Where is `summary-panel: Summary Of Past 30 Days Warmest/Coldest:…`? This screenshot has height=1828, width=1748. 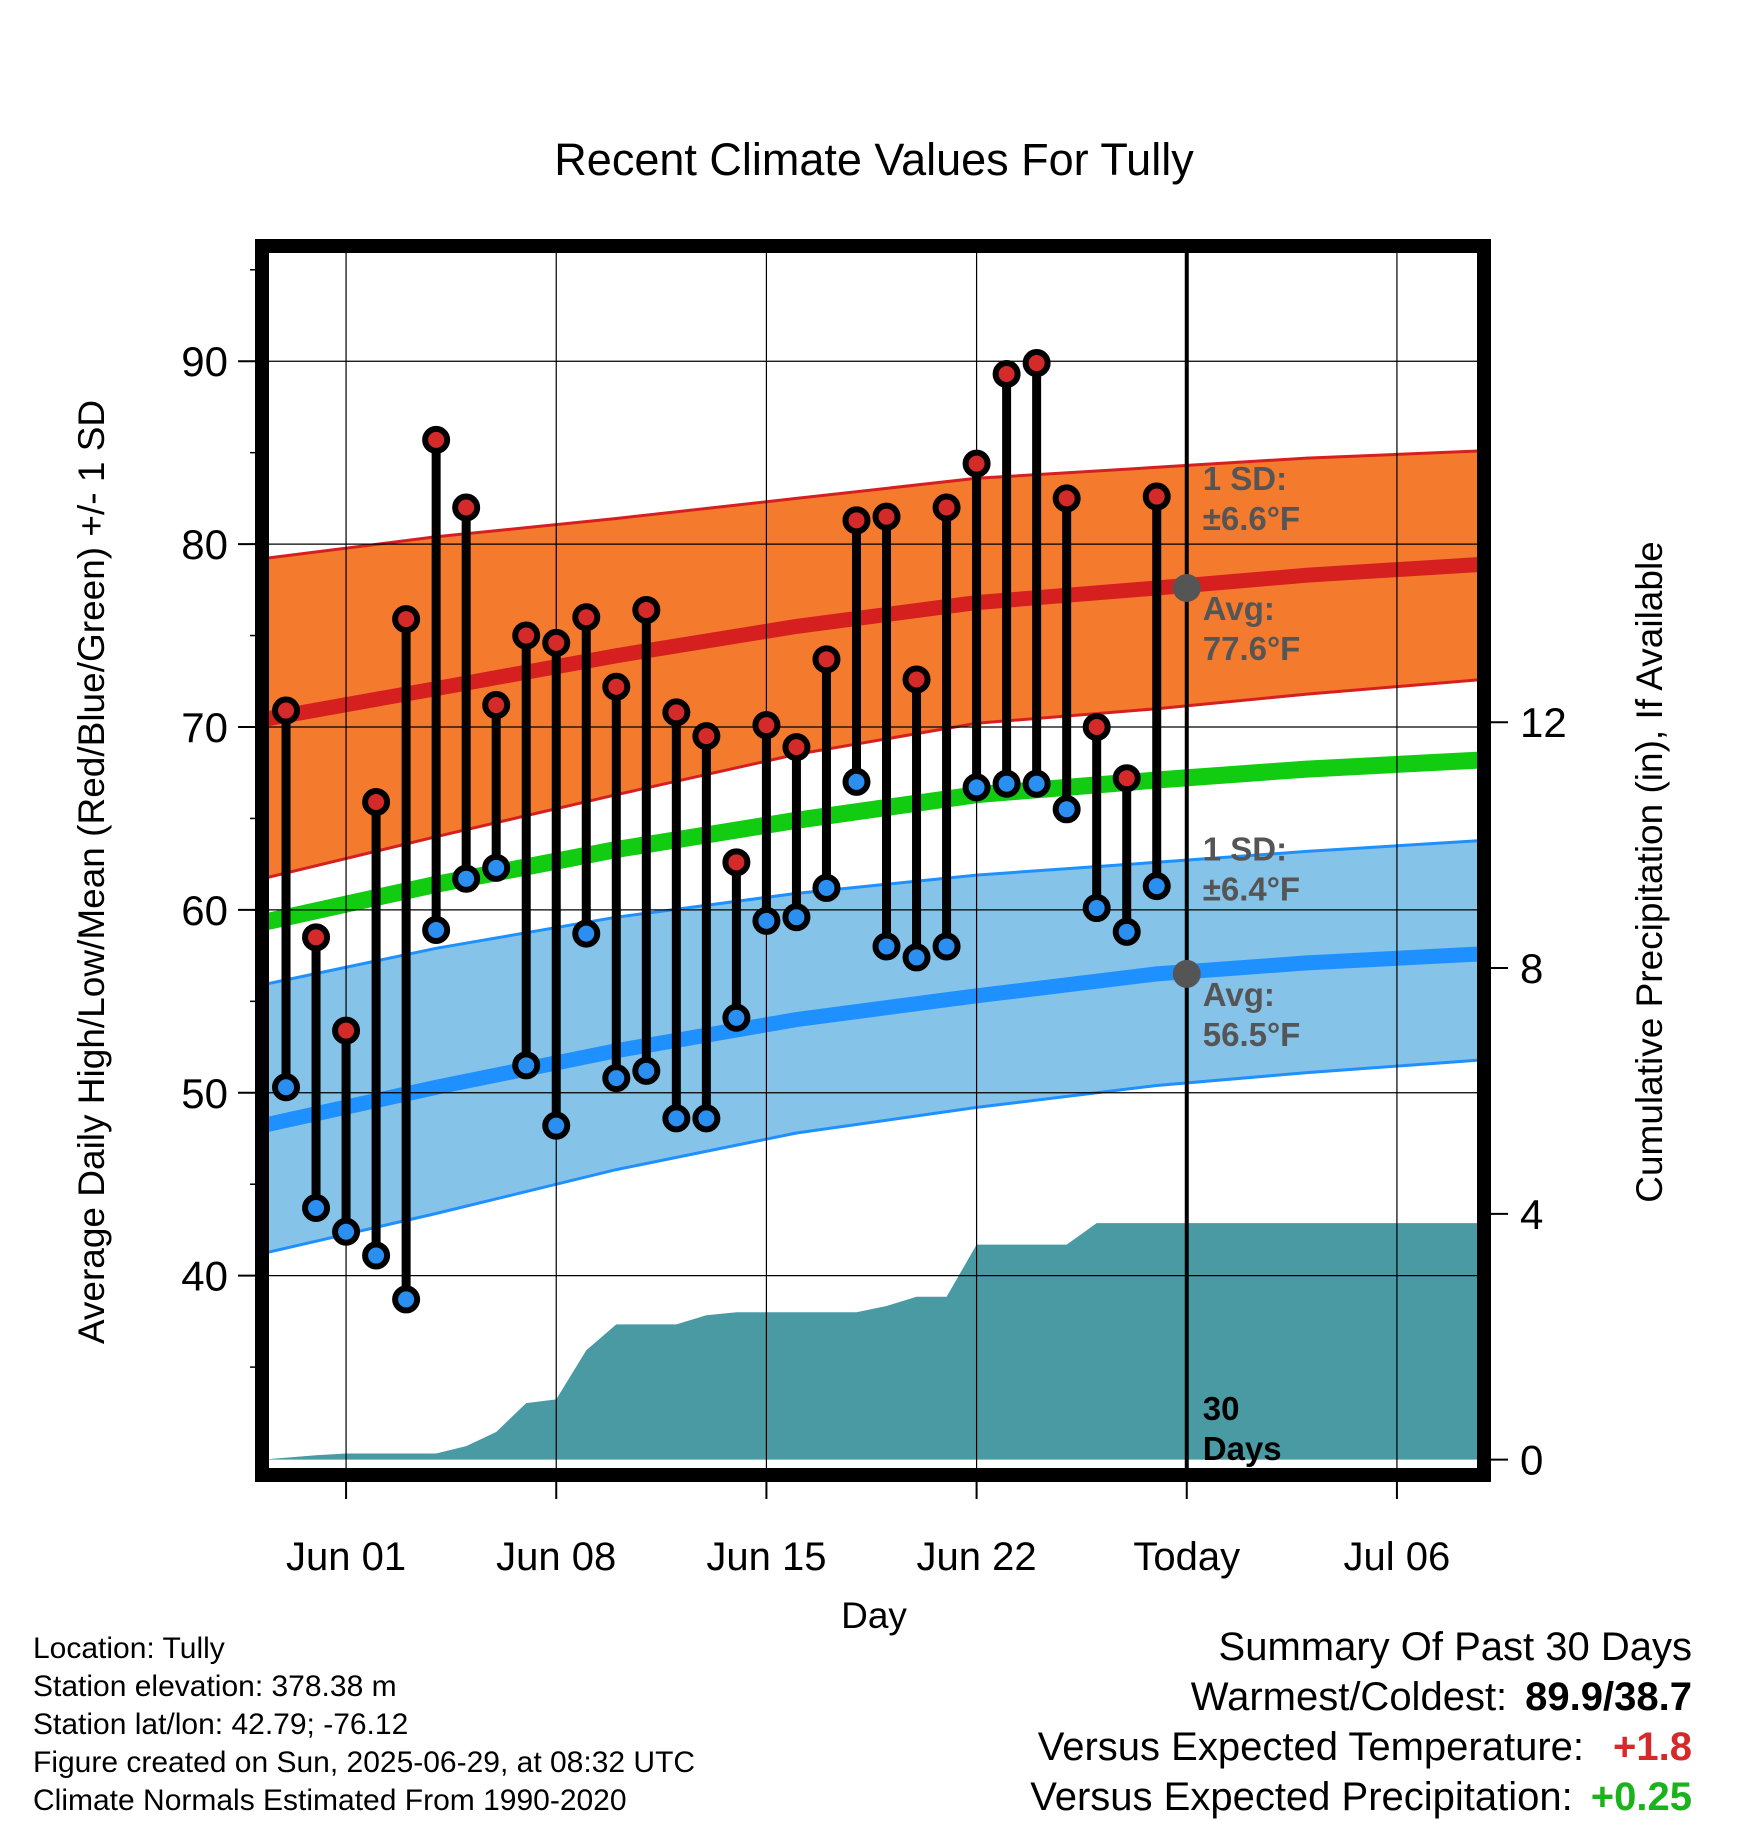 summary-panel: Summary Of Past 30 Days Warmest/Coldest:… is located at coordinates (1361, 1722).